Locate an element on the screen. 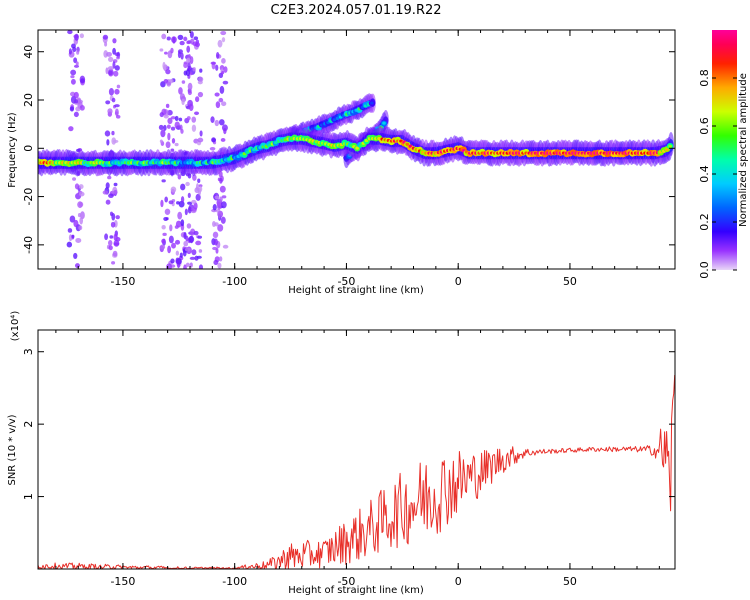 This screenshot has height=600, width=750. snr-xtick-label: -100 is located at coordinates (234, 581).